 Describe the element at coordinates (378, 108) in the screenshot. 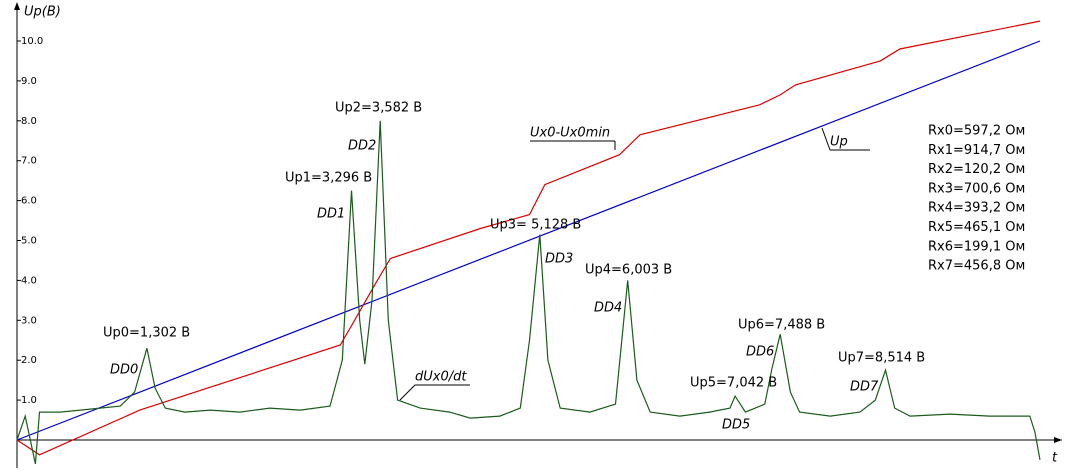

I see `annotation: Up2=3,582 В` at that location.